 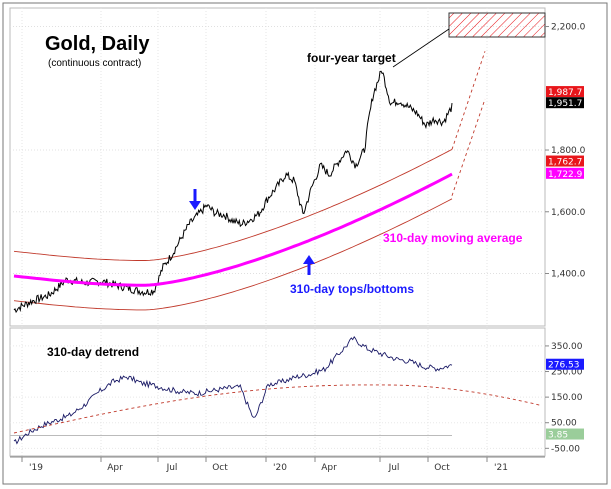 I want to click on annotation-moving-average: 310-day moving average, so click(x=453, y=238).